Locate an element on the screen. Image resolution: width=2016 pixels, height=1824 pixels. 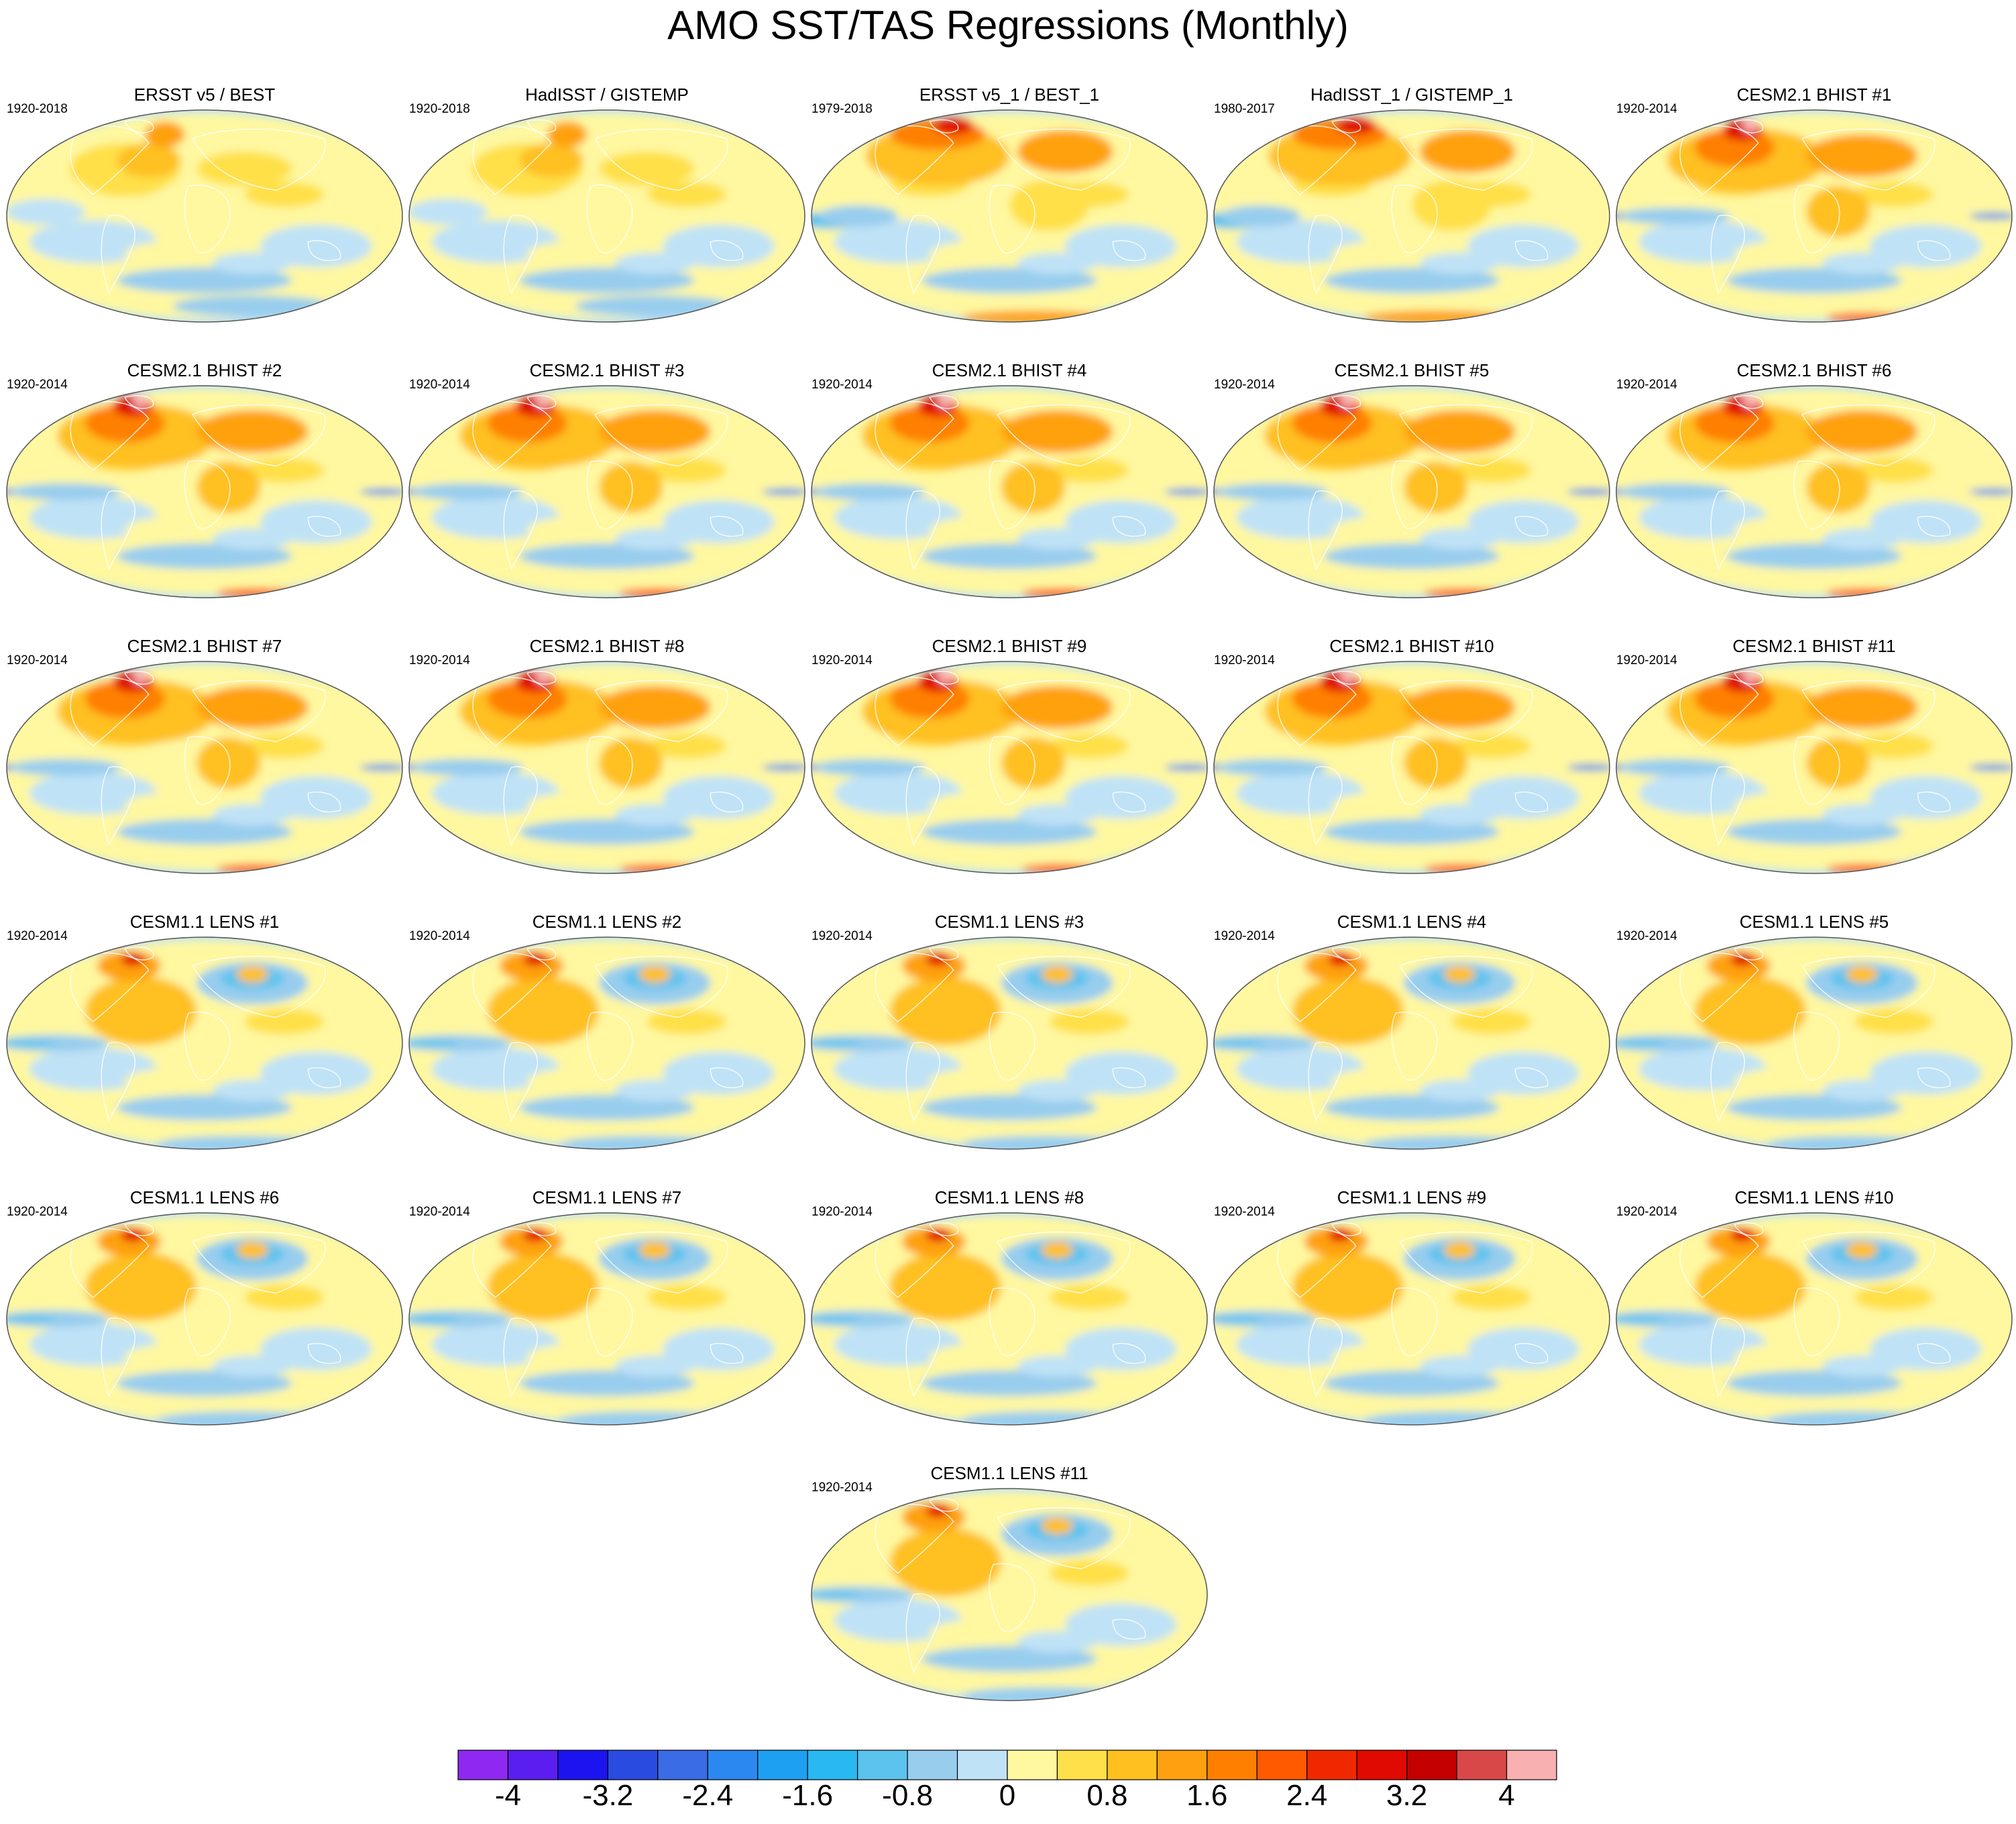
map-panel: CESM2.1 BHIST #3 1920-2014 is located at coordinates (607, 494).